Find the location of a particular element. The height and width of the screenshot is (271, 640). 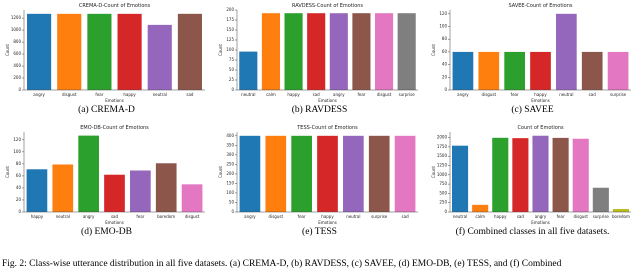

y-tick-label: 1750 is located at coordinates (442, 146).